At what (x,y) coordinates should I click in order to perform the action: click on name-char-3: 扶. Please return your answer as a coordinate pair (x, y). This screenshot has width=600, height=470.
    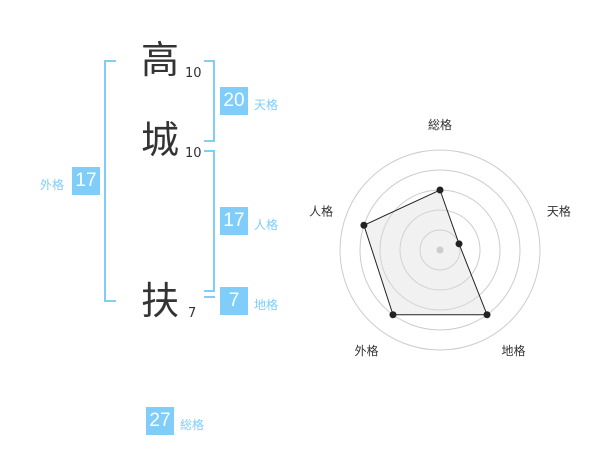
    Looking at the image, I should click on (160, 301).